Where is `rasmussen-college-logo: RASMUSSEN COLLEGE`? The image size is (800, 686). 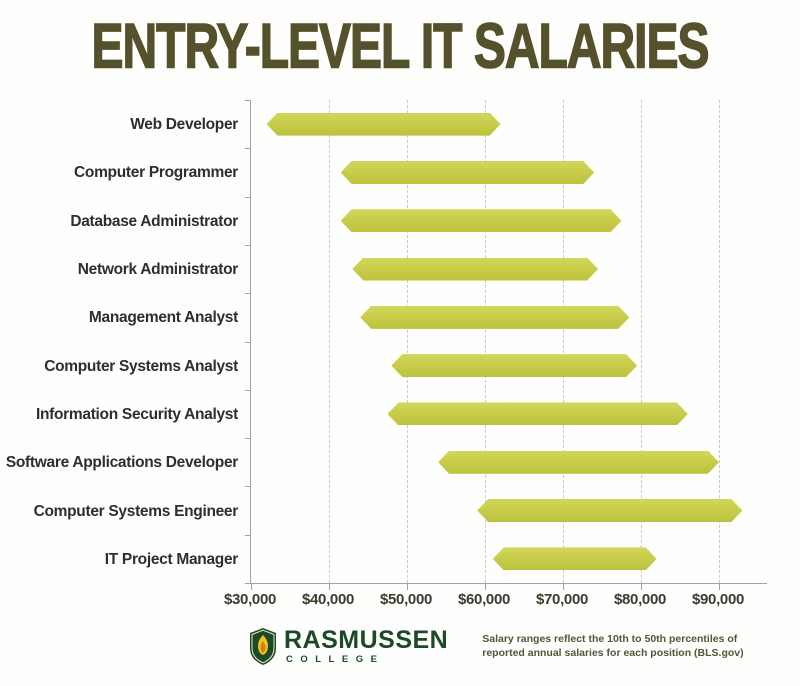
rasmussen-college-logo: RASMUSSEN COLLEGE is located at coordinates (349, 646).